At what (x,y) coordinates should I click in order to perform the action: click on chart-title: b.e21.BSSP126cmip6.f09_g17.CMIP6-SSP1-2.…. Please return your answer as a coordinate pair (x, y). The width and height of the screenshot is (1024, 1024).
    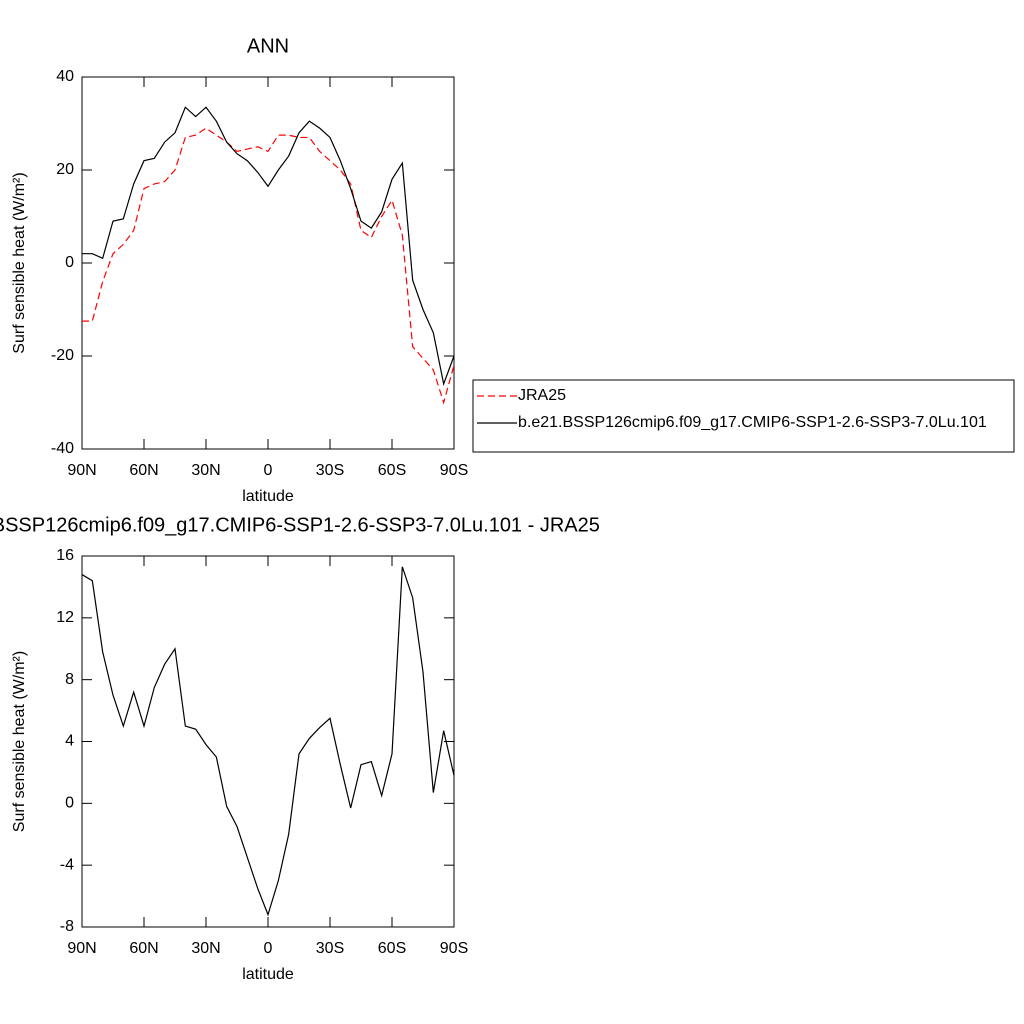
    Looking at the image, I should click on (300, 525).